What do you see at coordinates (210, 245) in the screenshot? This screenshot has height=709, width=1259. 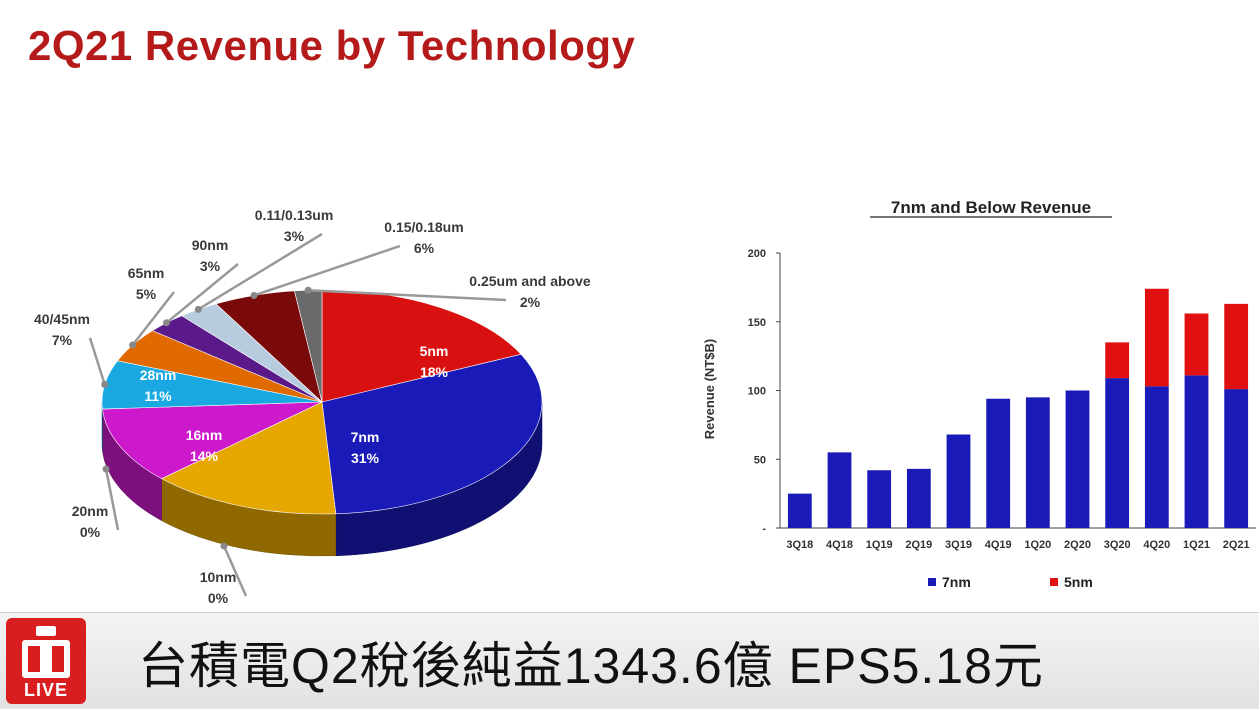 I see `pie-label-8: 90nm` at bounding box center [210, 245].